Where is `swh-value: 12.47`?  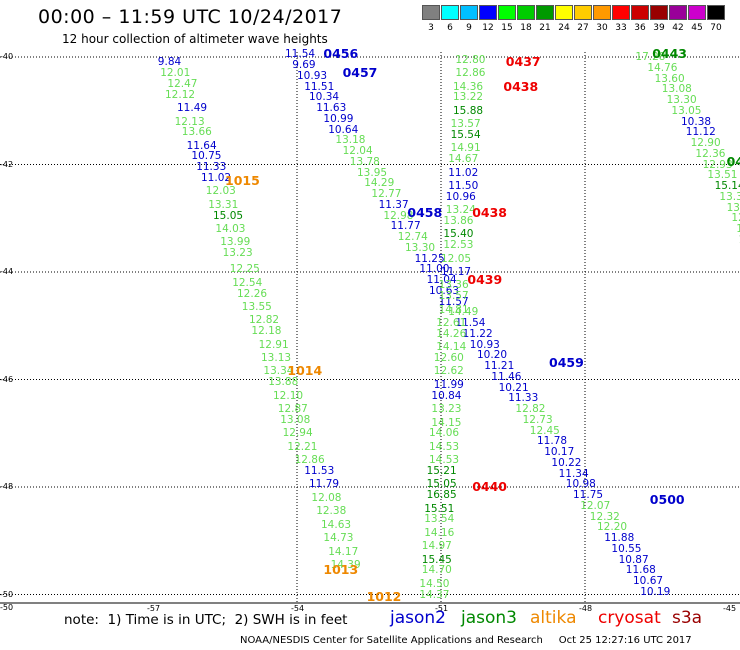 swh-value: 12.47 is located at coordinates (182, 83).